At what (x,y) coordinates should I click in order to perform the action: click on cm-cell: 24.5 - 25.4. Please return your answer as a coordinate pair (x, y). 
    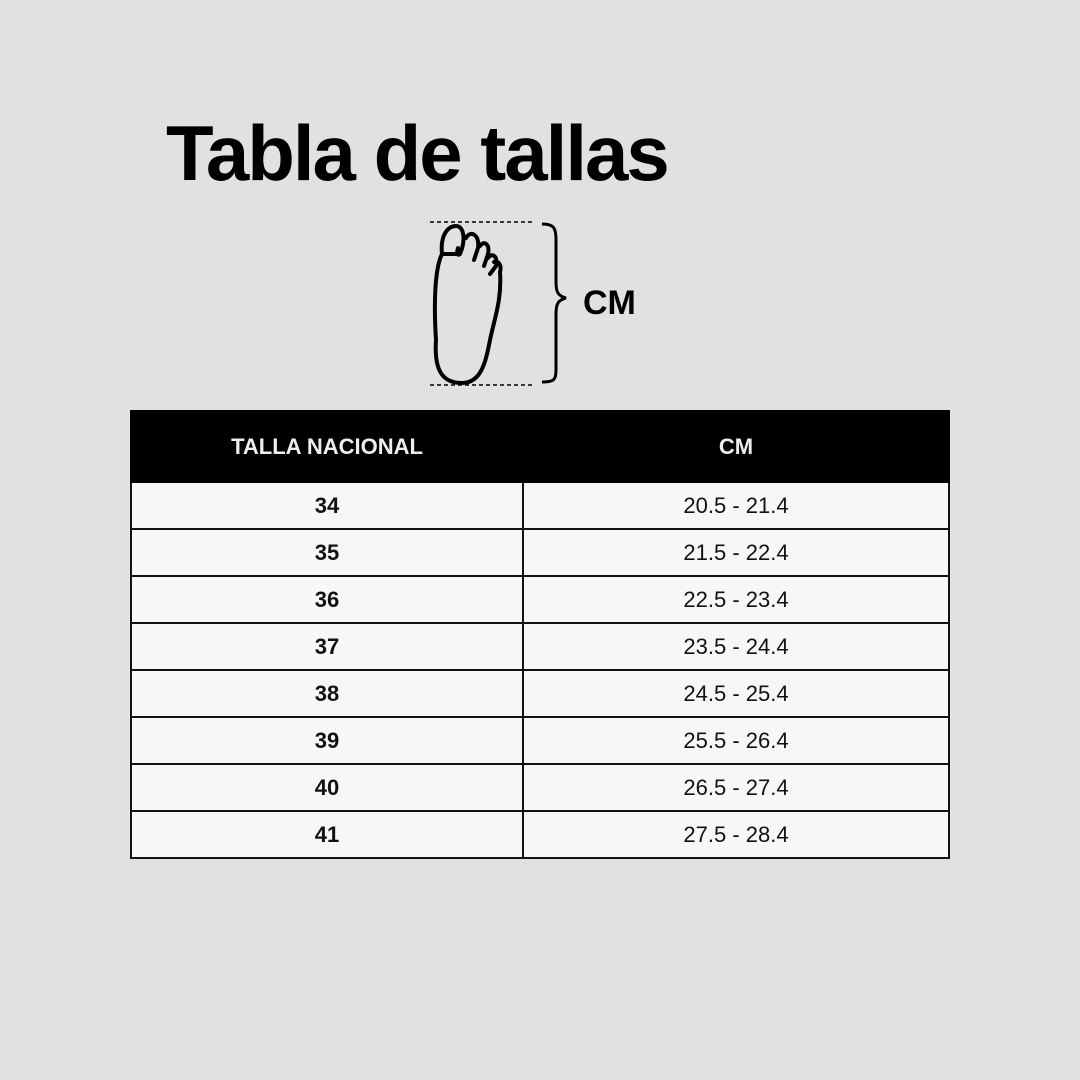
    Looking at the image, I should click on (736, 693).